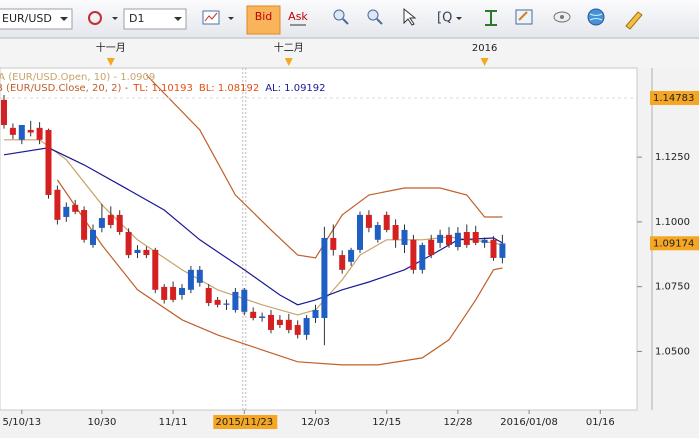  Describe the element at coordinates (600, 422) in the screenshot. I see `x-tick-label: 01/16` at that location.